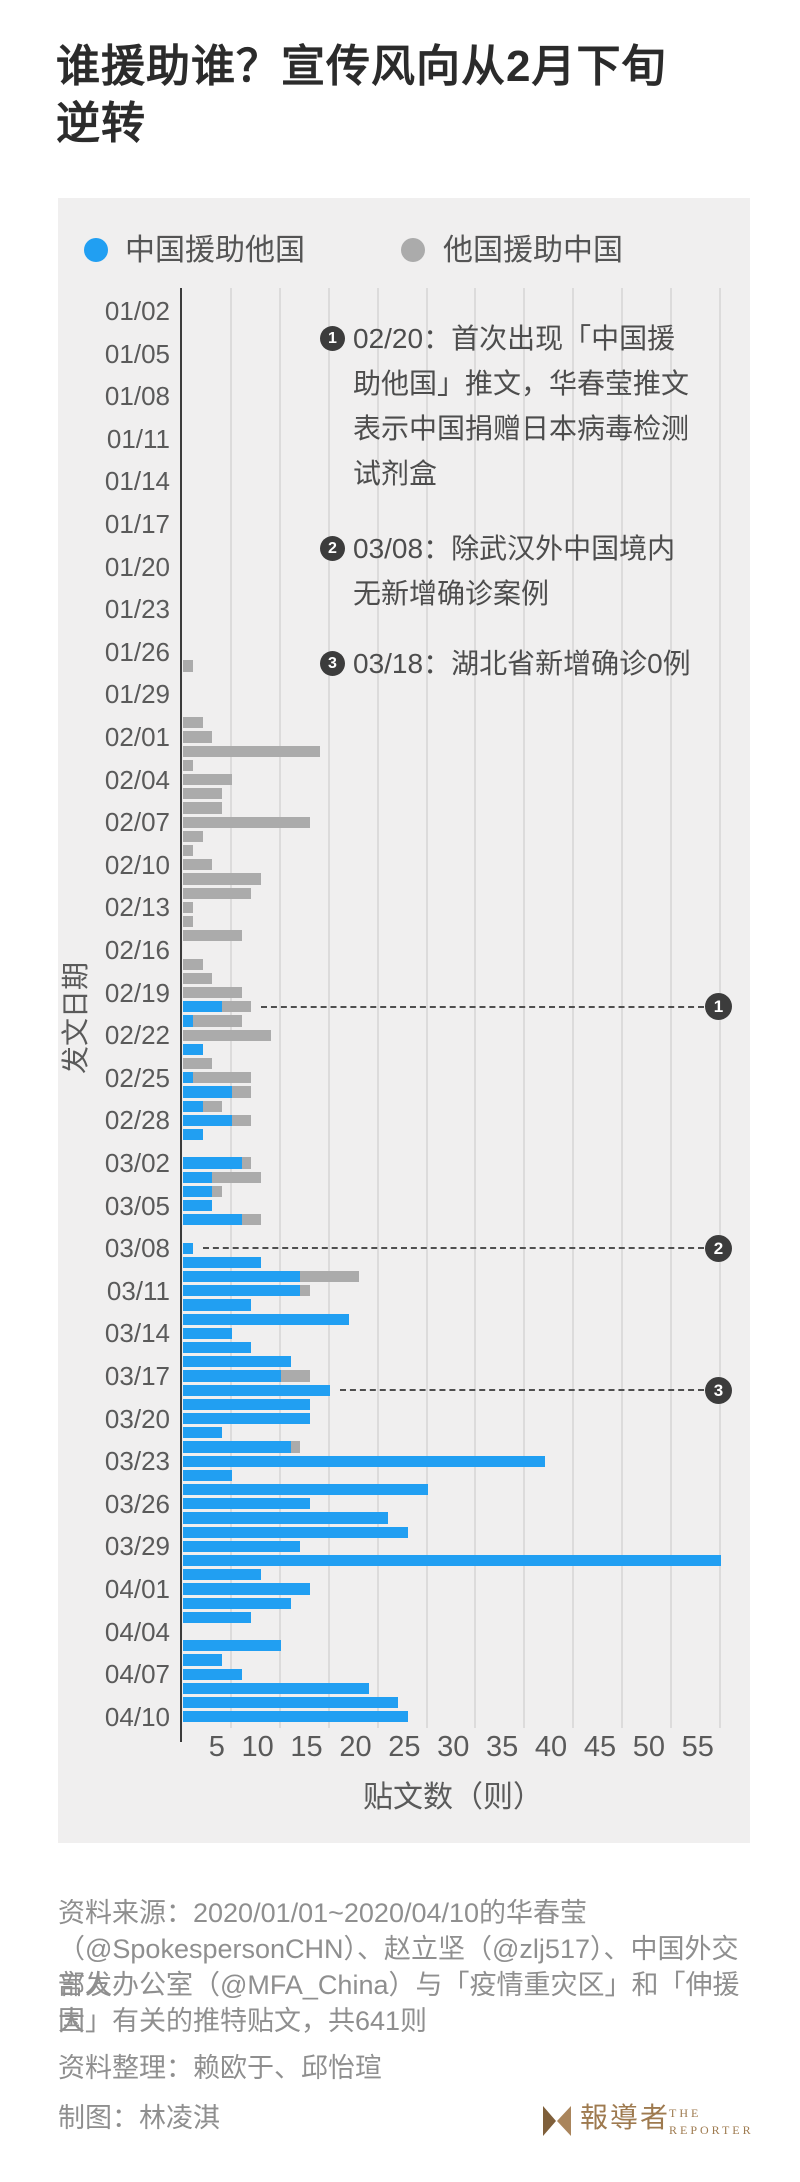 The image size is (800, 2182). Describe the element at coordinates (453, 1797) in the screenshot. I see `x-axis-title: 贴文数（则）` at that location.